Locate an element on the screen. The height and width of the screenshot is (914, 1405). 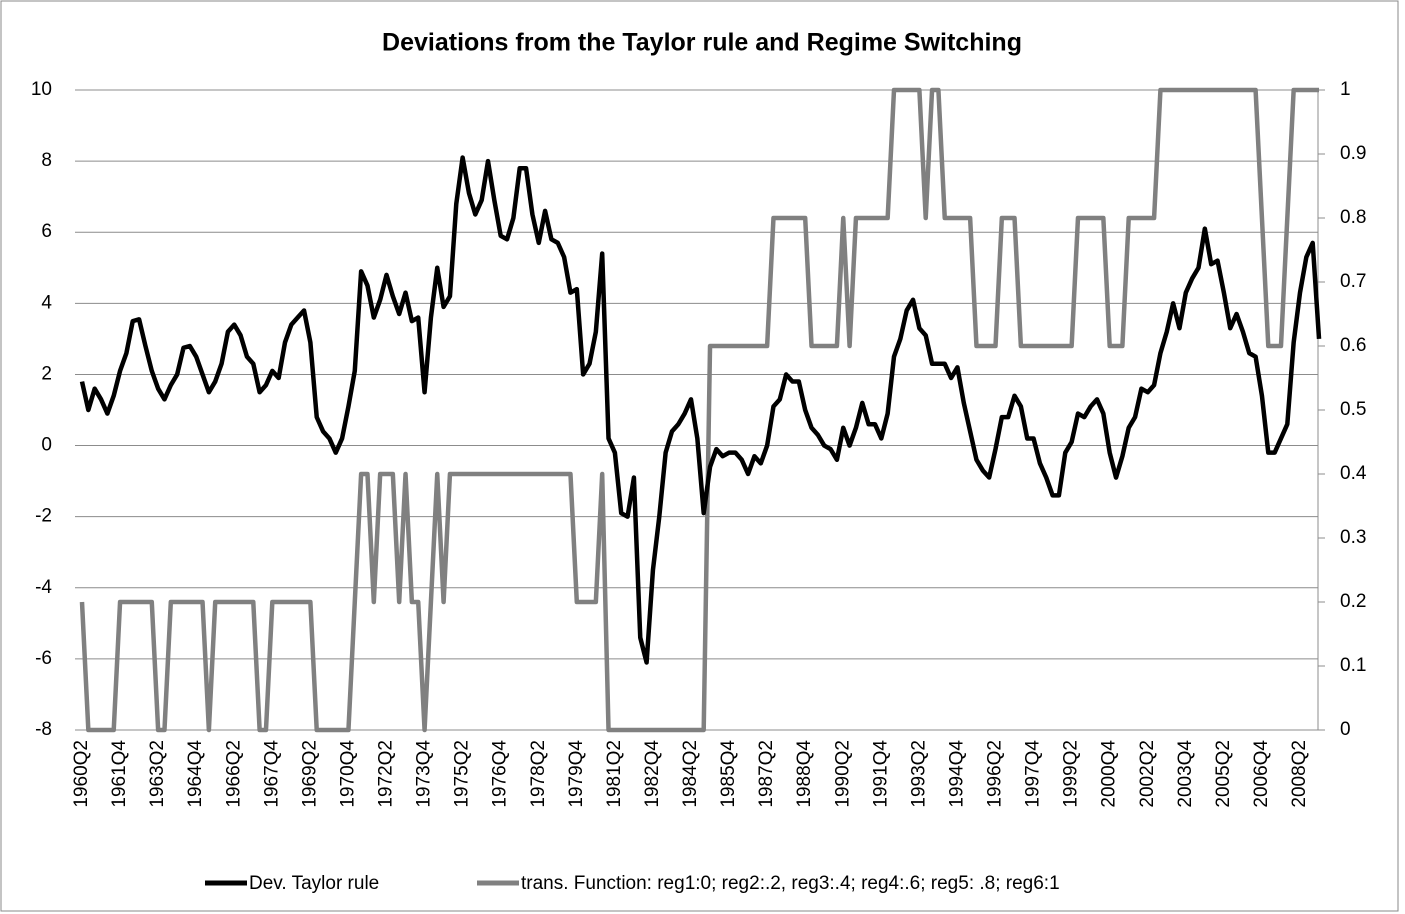
legend-label: Dev. Taylor rule is located at coordinates (314, 883).